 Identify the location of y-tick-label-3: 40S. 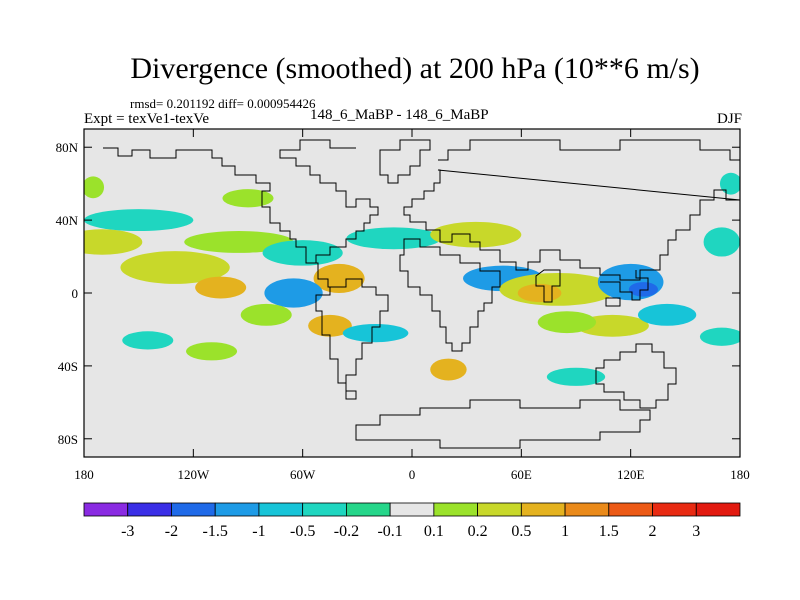
(68, 366).